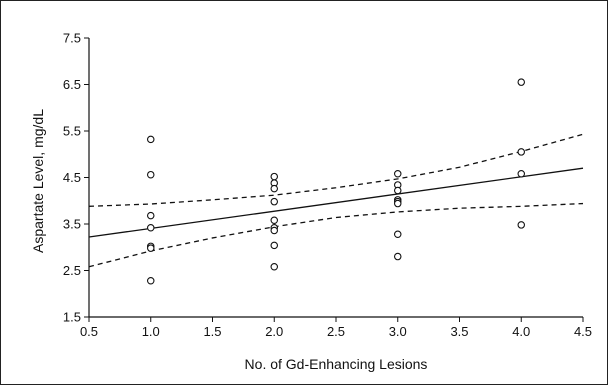 The height and width of the screenshot is (391, 610). I want to click on regression-line, so click(336, 202).